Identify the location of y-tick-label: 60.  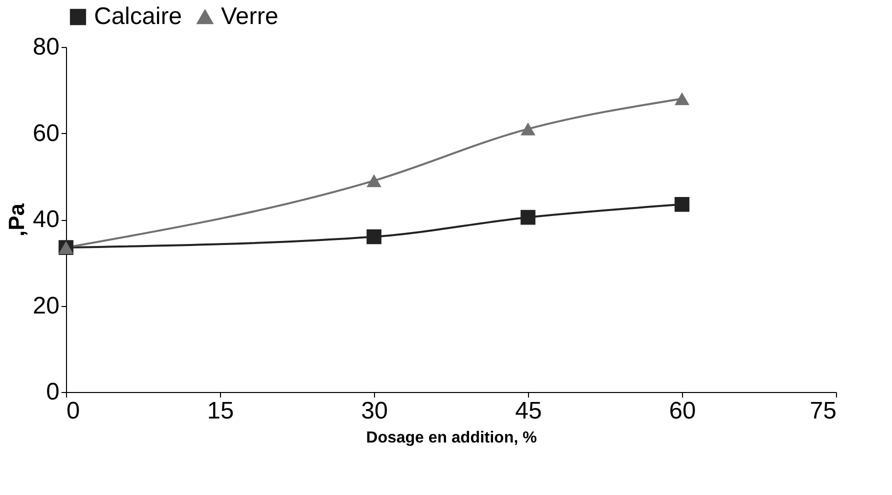
(46, 133).